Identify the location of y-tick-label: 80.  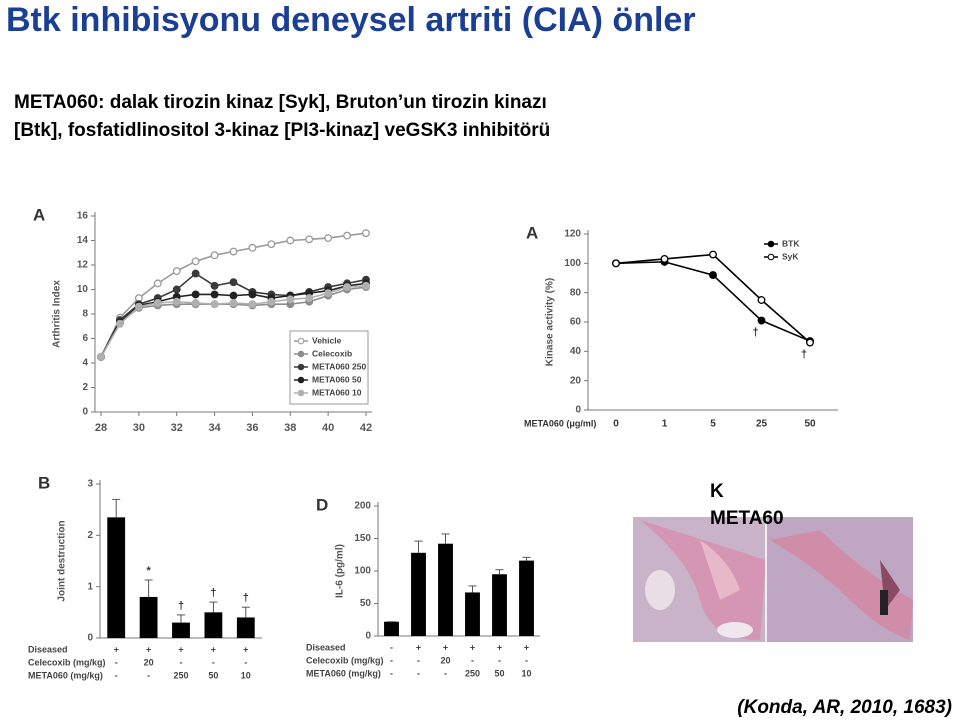
(576, 292).